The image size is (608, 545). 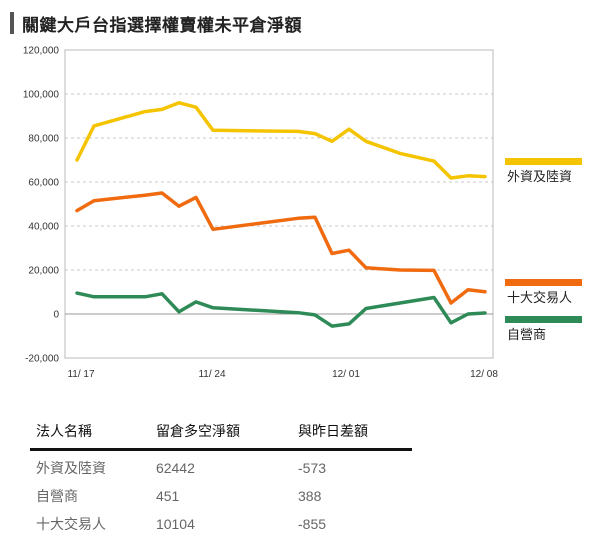 I want to click on row-name: 自營商, so click(x=57, y=497).